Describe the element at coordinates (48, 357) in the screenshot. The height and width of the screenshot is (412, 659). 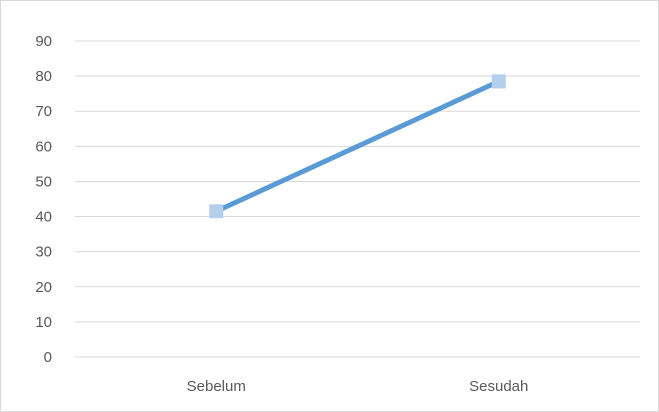
I see `y-tick-label: 0` at that location.